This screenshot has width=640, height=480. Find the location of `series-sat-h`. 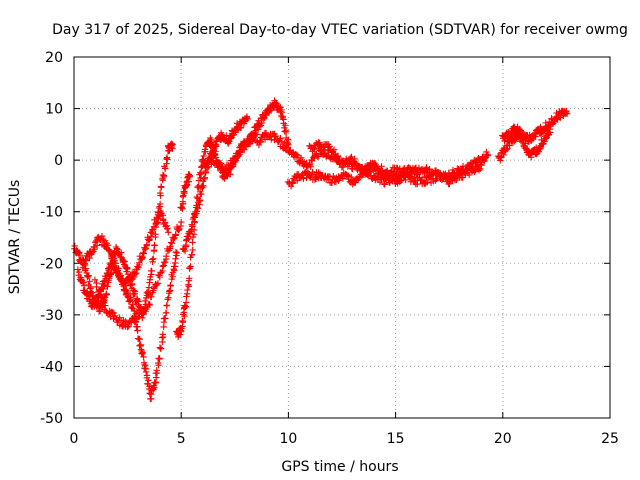

series-sat-h is located at coordinates (229, 153).